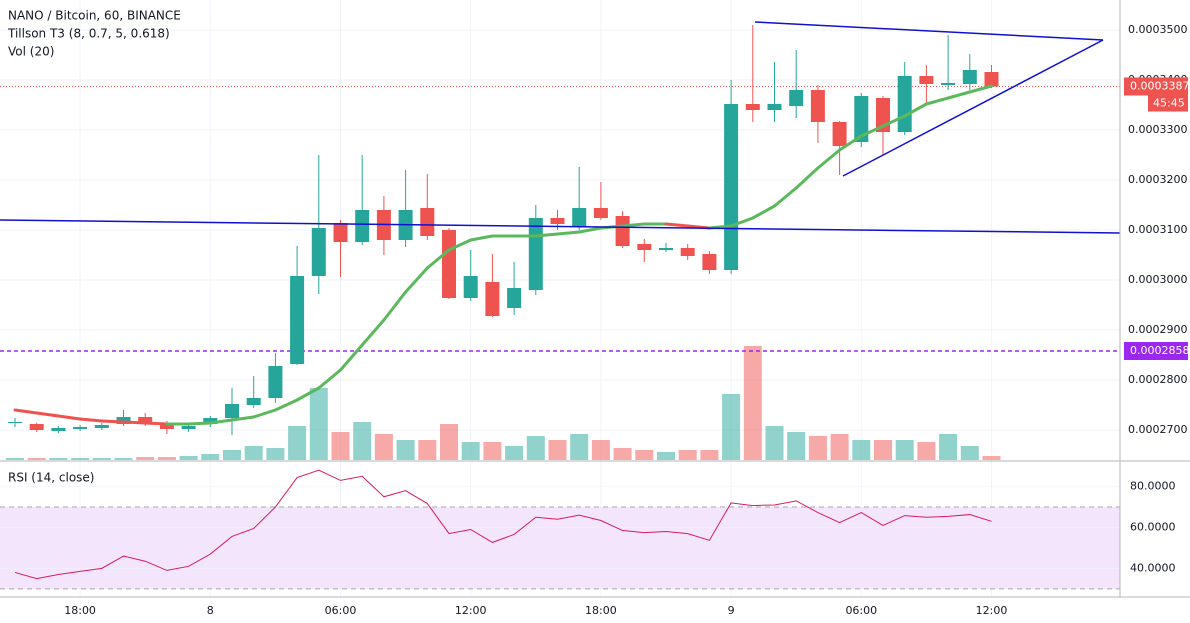  What do you see at coordinates (1160, 86) in the screenshot?
I see `last-price-label: 0.0003387` at bounding box center [1160, 86].